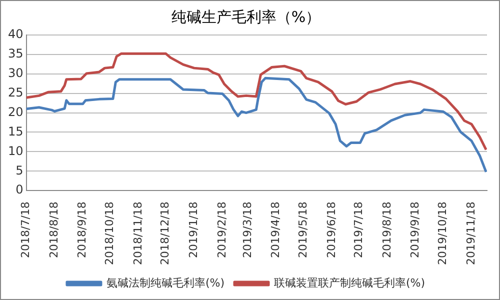 The image size is (500, 300). What do you see at coordinates (109, 234) in the screenshot?
I see `x-tick-label: 2018/10/18` at bounding box center [109, 234].